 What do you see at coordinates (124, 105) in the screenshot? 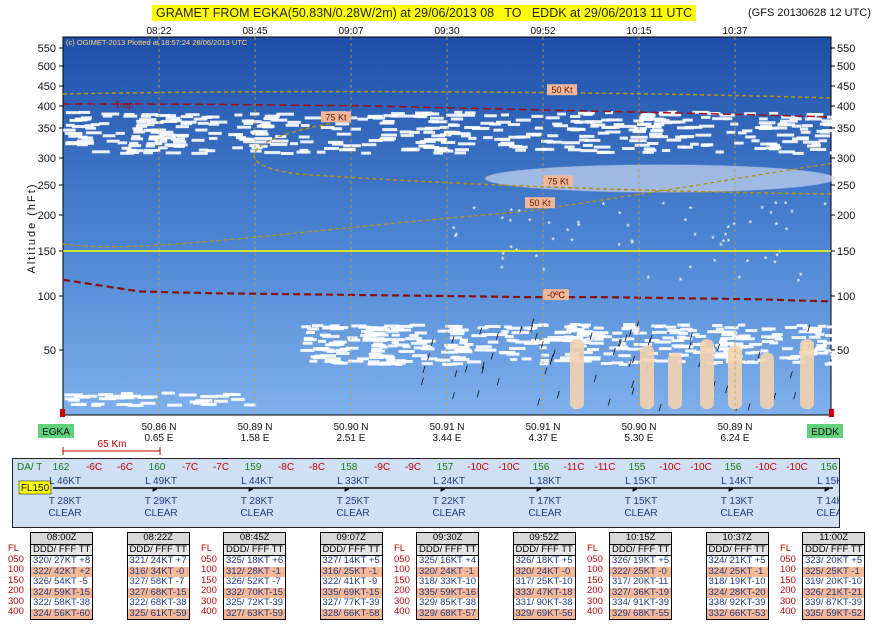
I see `tropopause-label: Trop` at bounding box center [124, 105].